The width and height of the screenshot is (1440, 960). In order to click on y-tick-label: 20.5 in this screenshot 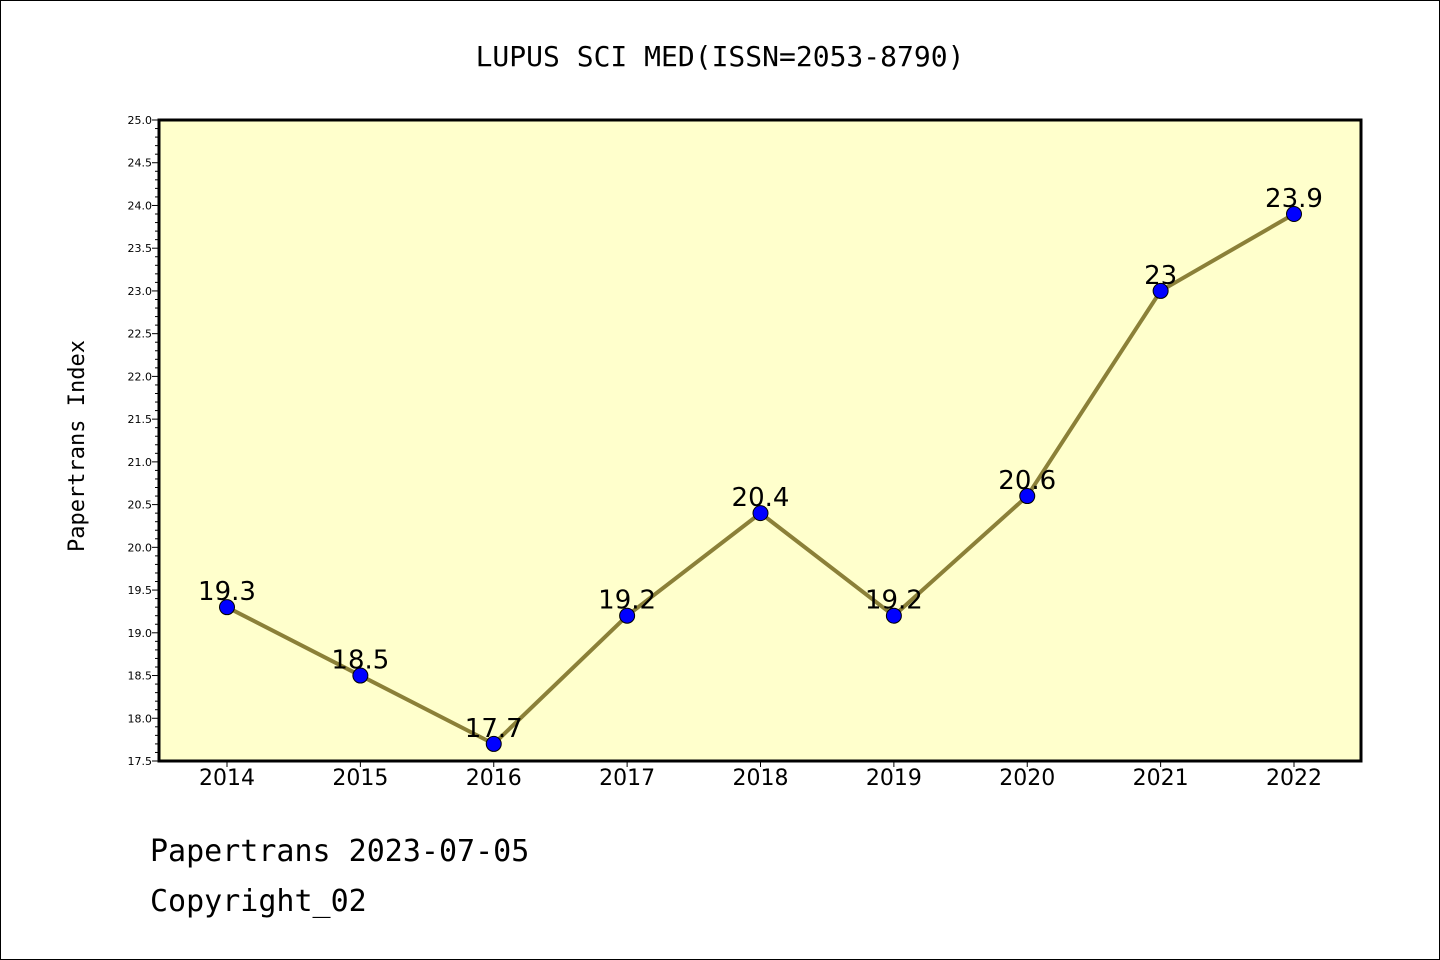, I will do `click(140, 505)`.